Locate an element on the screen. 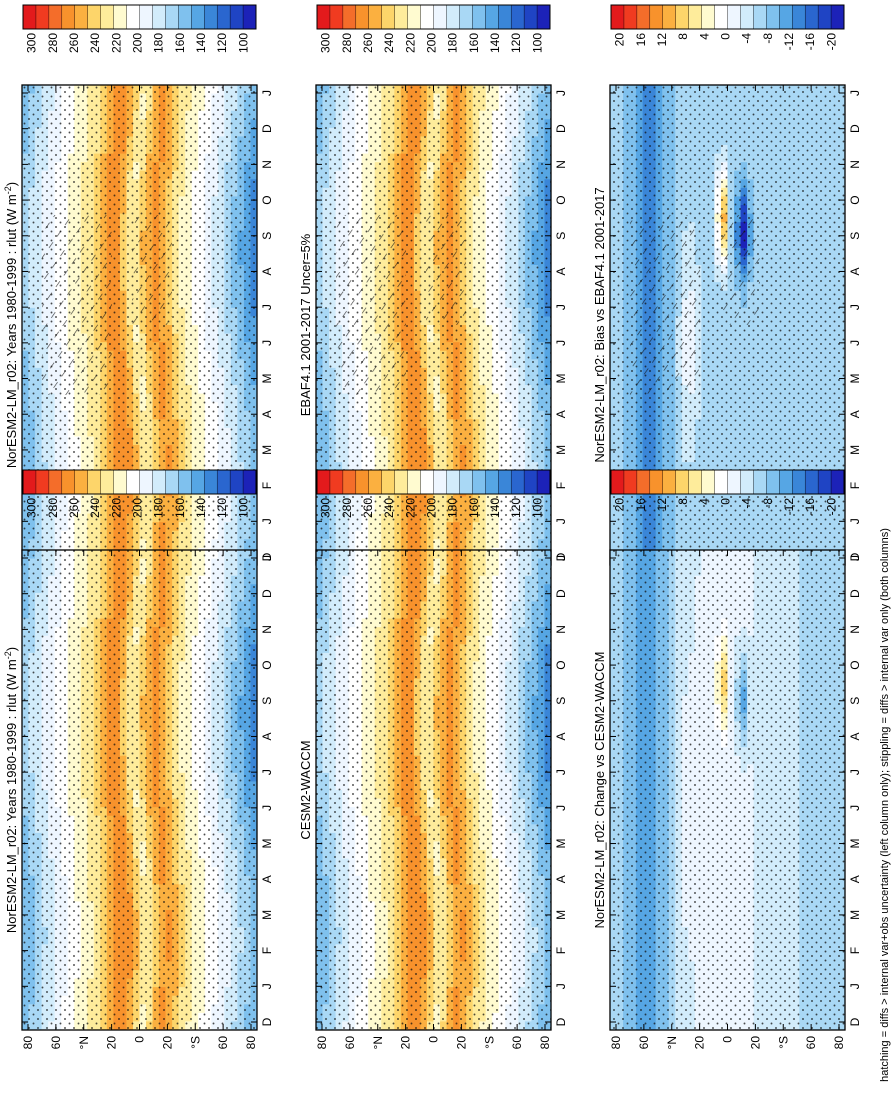 The image size is (895, 1102). colorbar-label: 260 is located at coordinates (74, 43).